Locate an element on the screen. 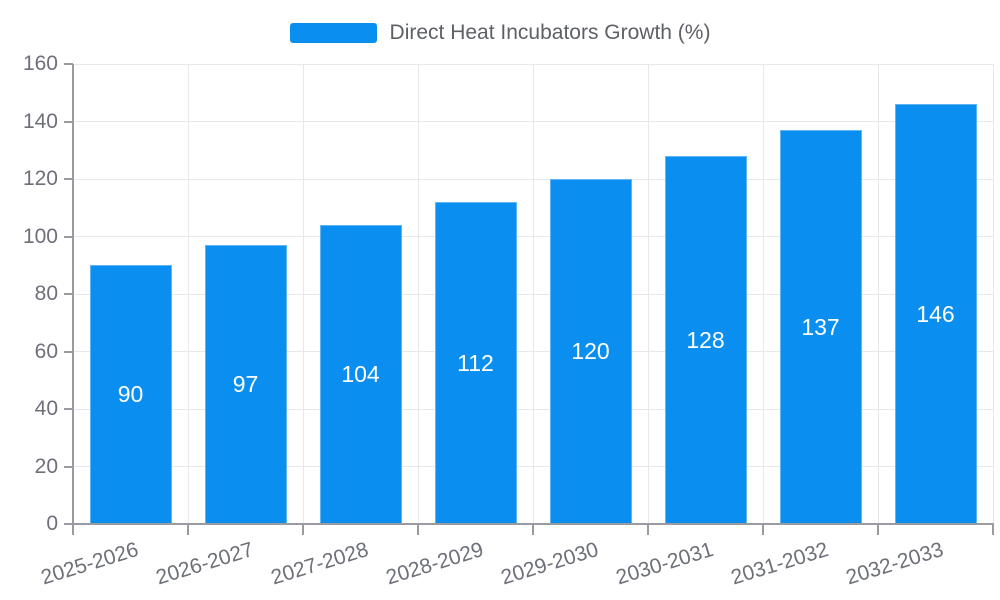 The image size is (1000, 600). bar-value-label: 146 is located at coordinates (935, 313).